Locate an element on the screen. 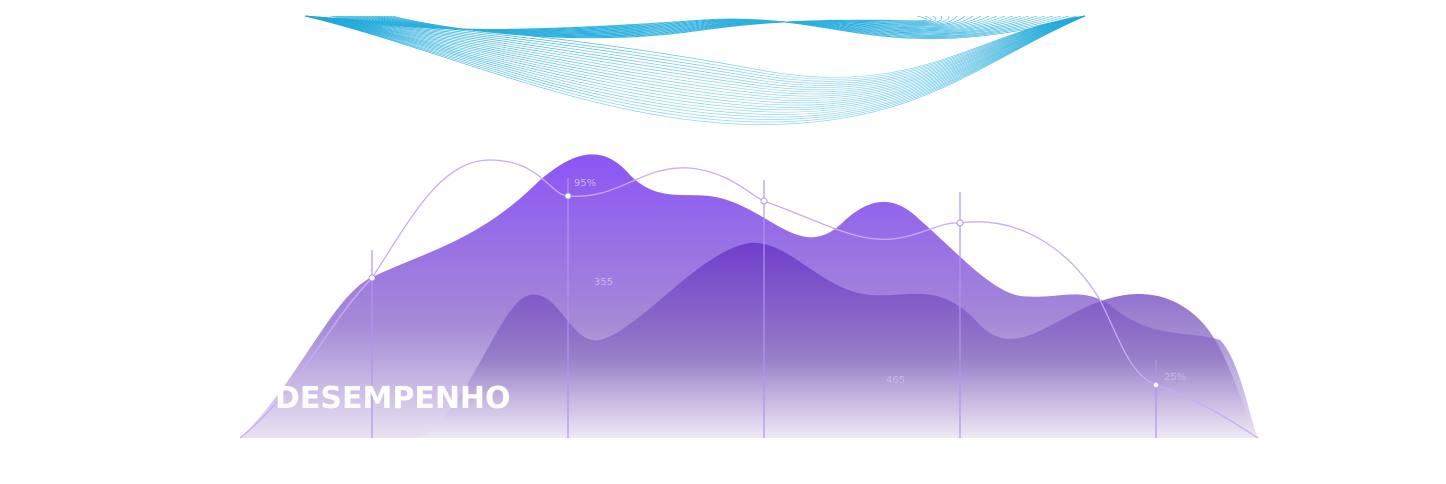  label: 95% is located at coordinates (585, 183).